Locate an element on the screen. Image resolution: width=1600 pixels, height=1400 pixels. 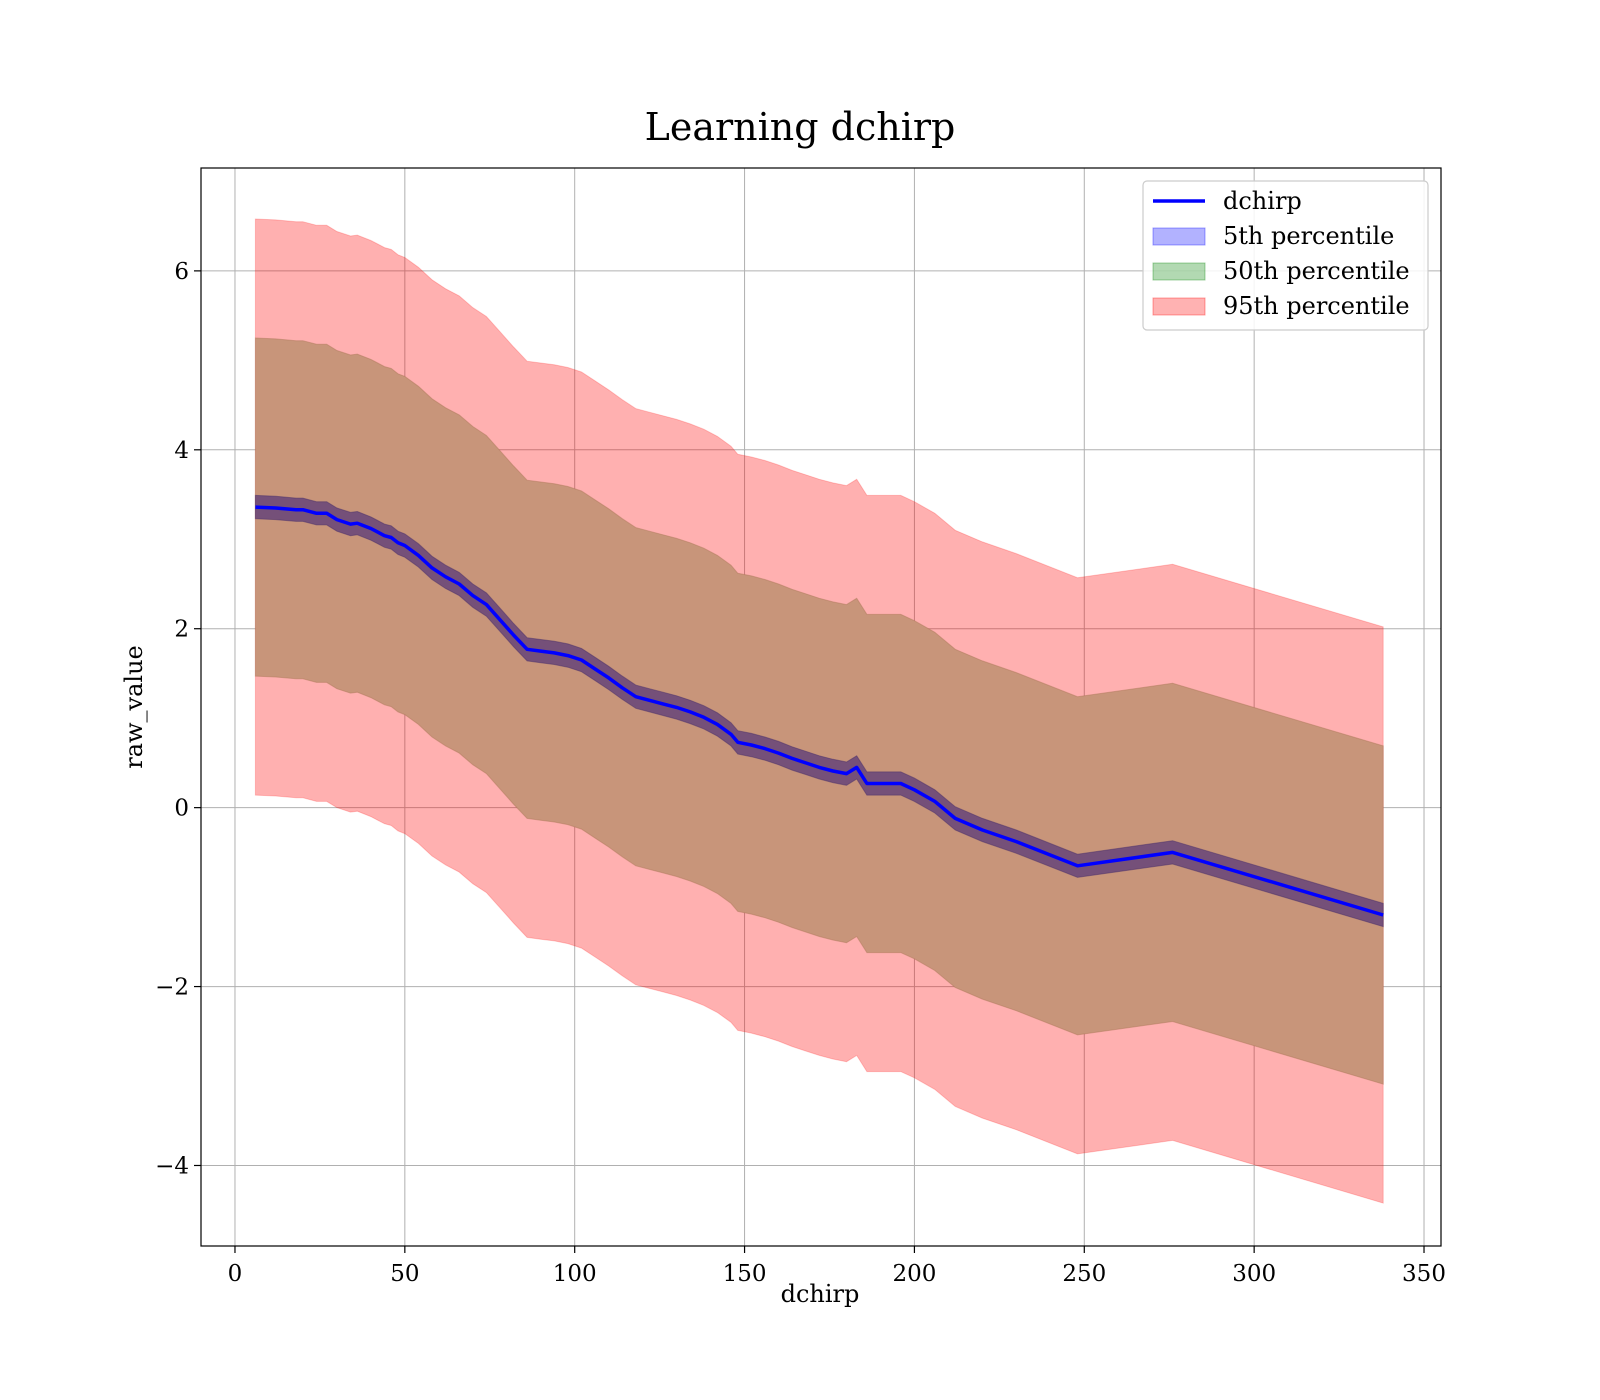
legend-50th-swatch is located at coordinates (1179, 271).